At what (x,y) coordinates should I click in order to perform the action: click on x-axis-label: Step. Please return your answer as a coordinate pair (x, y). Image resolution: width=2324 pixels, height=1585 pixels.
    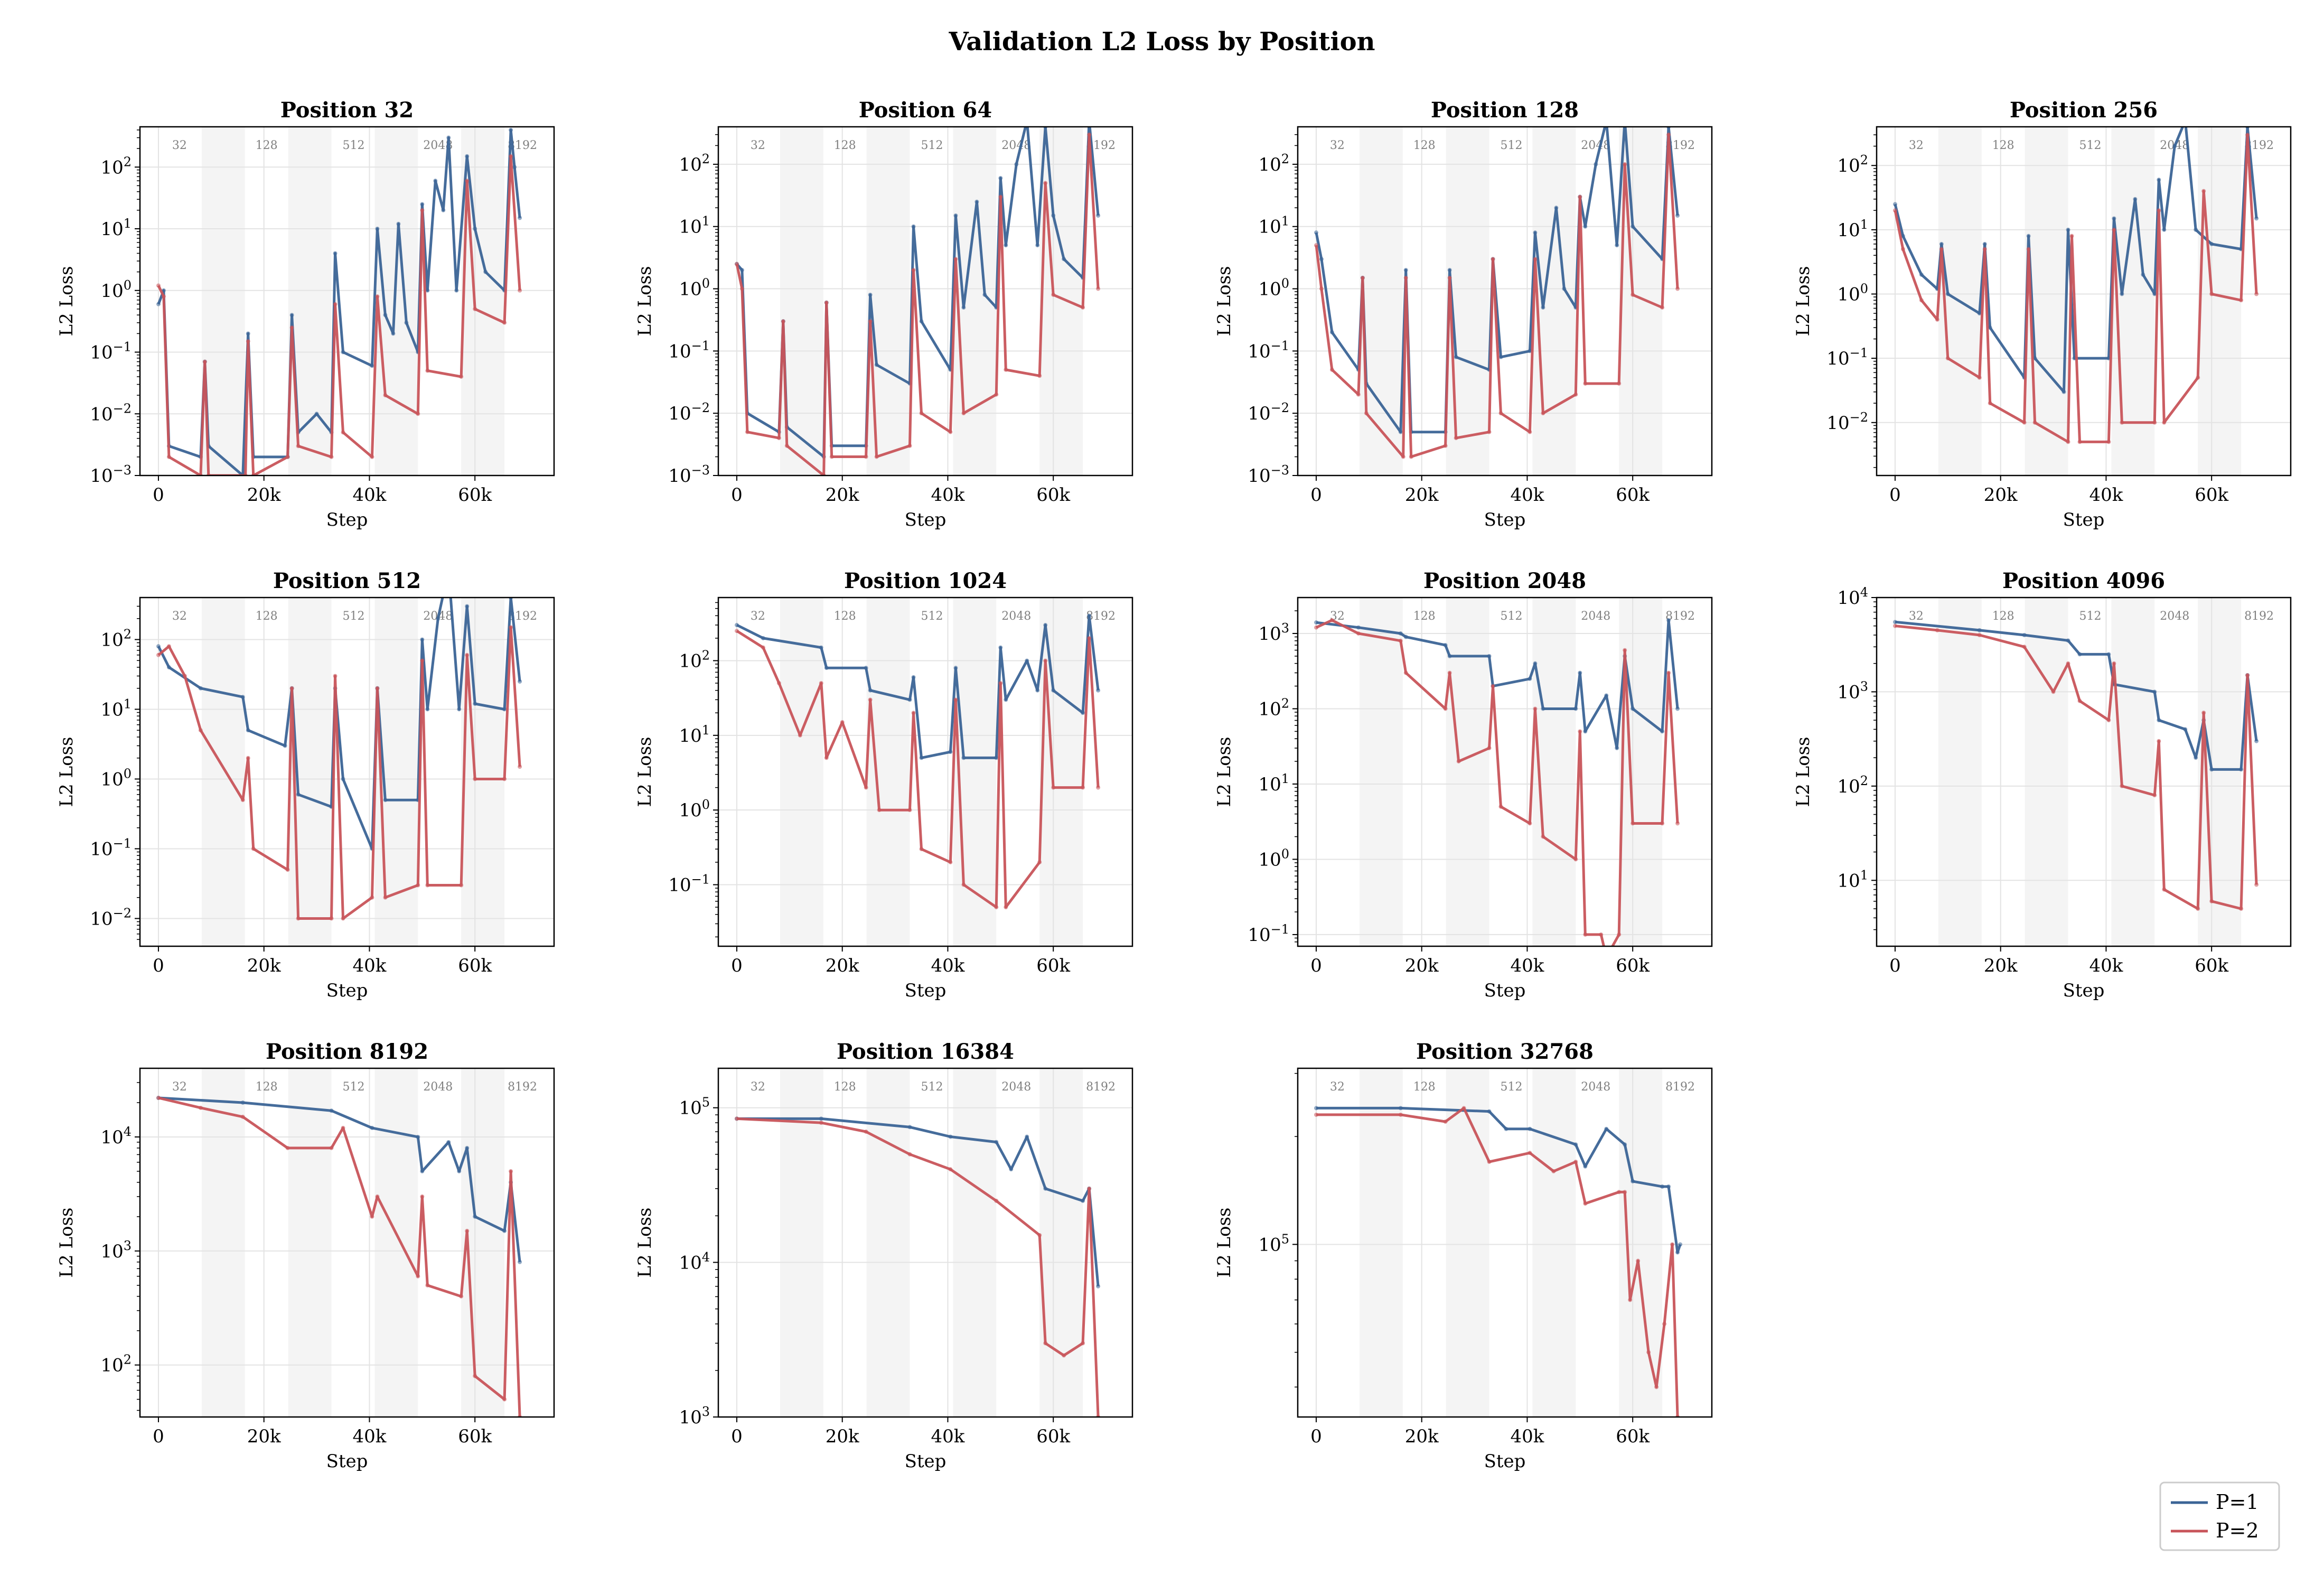
    Looking at the image, I should click on (926, 1461).